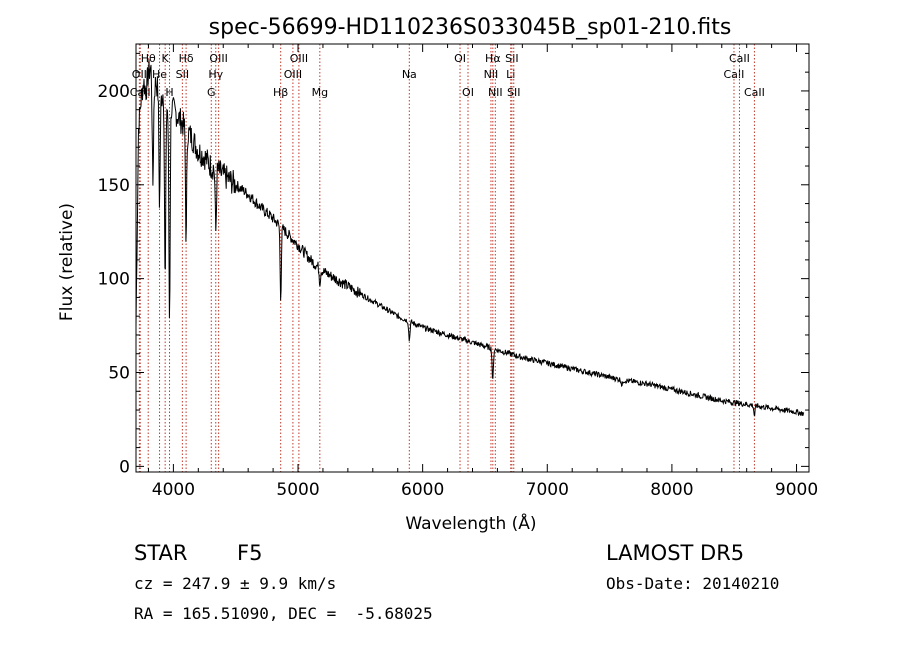 Image resolution: width=900 pixels, height=649 pixels. I want to click on spectral-line-label: G, so click(211, 92).